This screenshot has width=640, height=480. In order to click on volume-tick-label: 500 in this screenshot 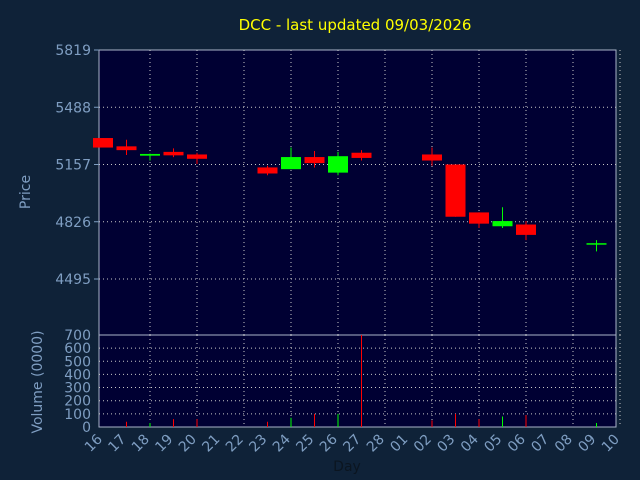, I will do `click(77, 362)`.